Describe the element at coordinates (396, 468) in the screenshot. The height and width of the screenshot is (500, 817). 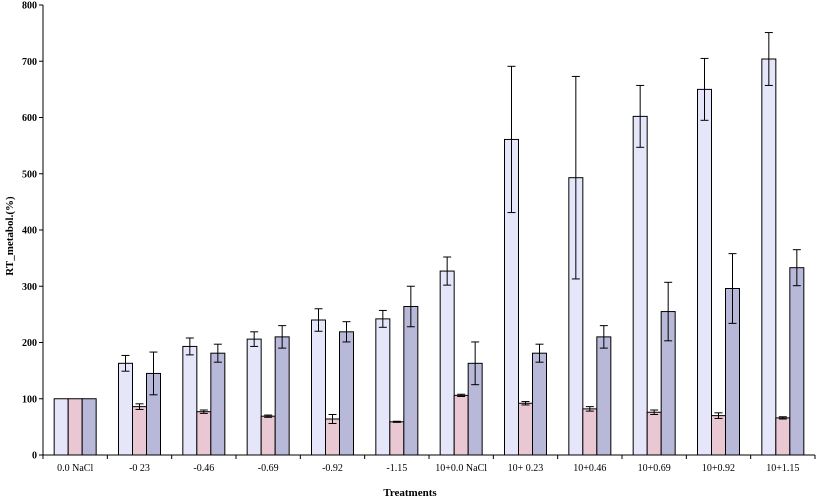
I see `x-tick-label: -1.15` at that location.